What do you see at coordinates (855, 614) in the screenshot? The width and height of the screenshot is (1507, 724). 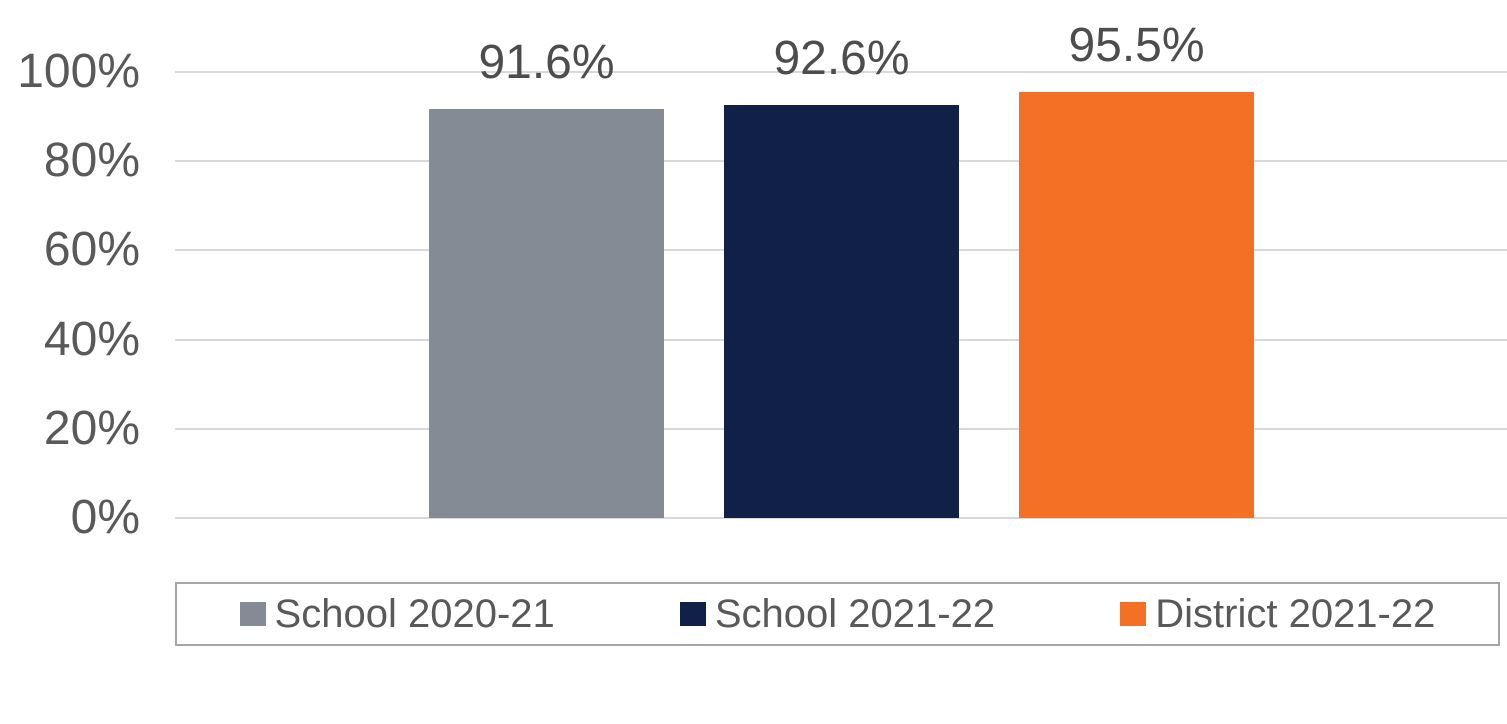 I see `legend-label: School 2021-22` at bounding box center [855, 614].